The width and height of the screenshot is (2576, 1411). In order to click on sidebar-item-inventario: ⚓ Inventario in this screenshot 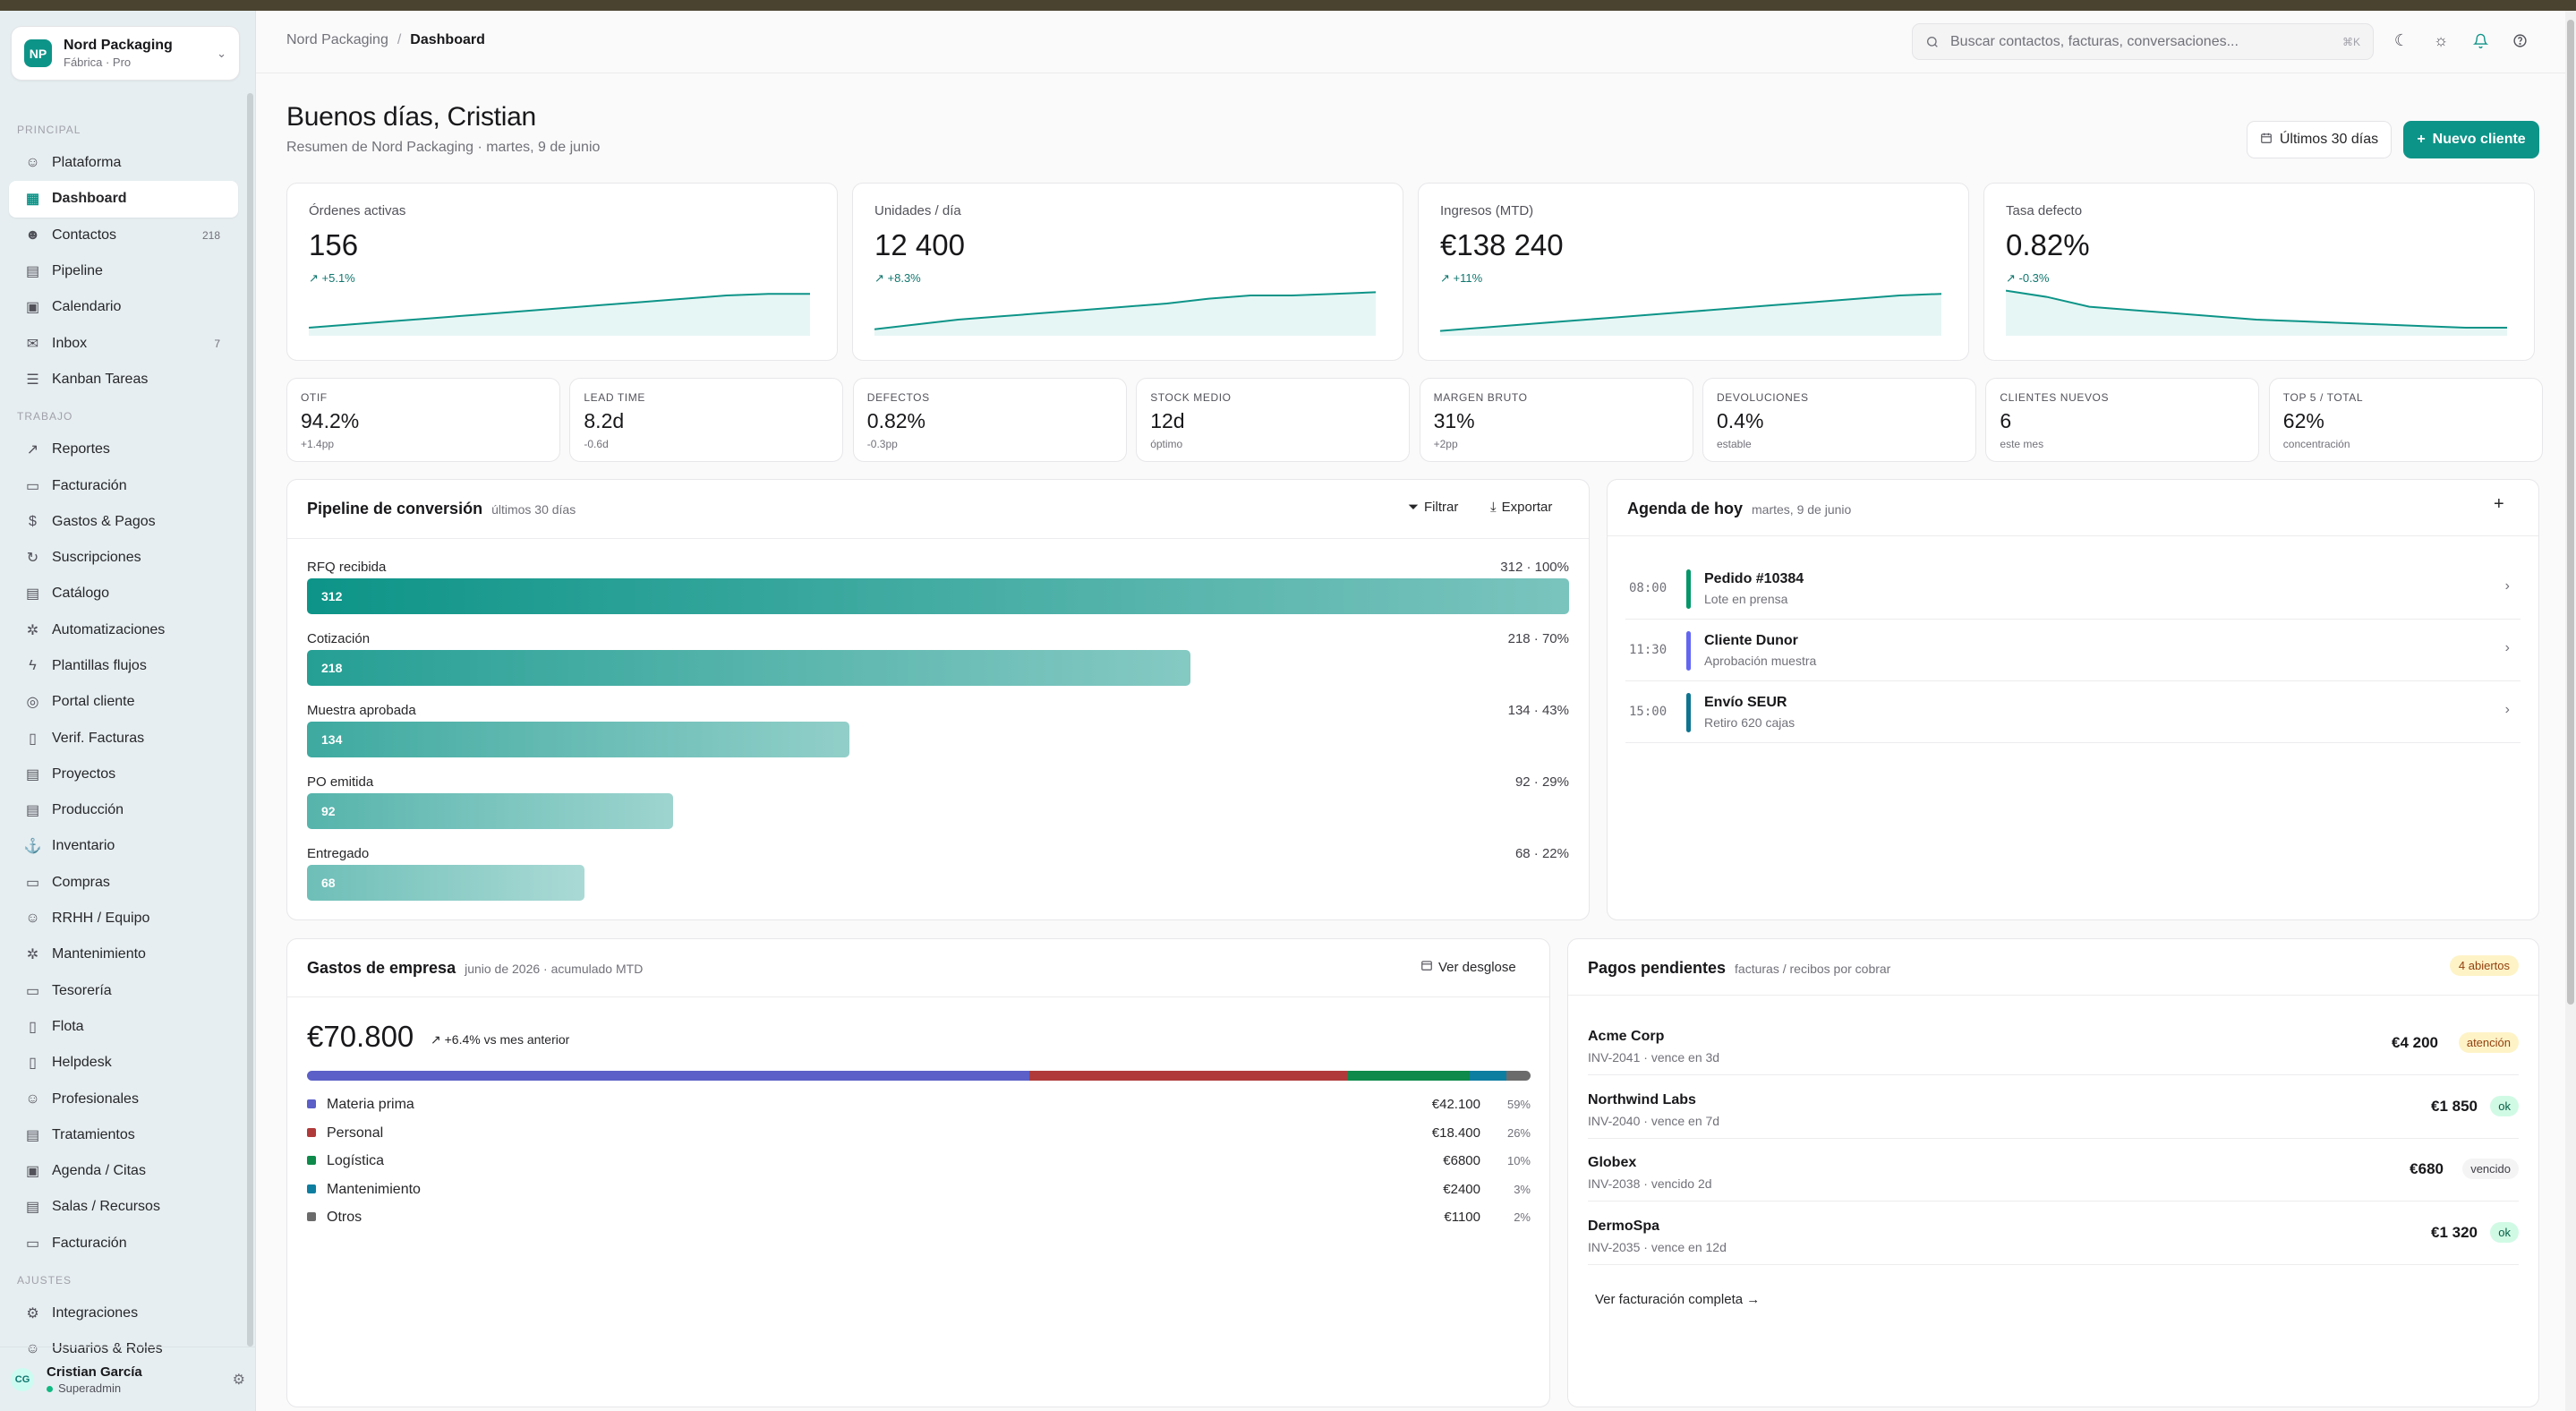, I will do `click(123, 846)`.